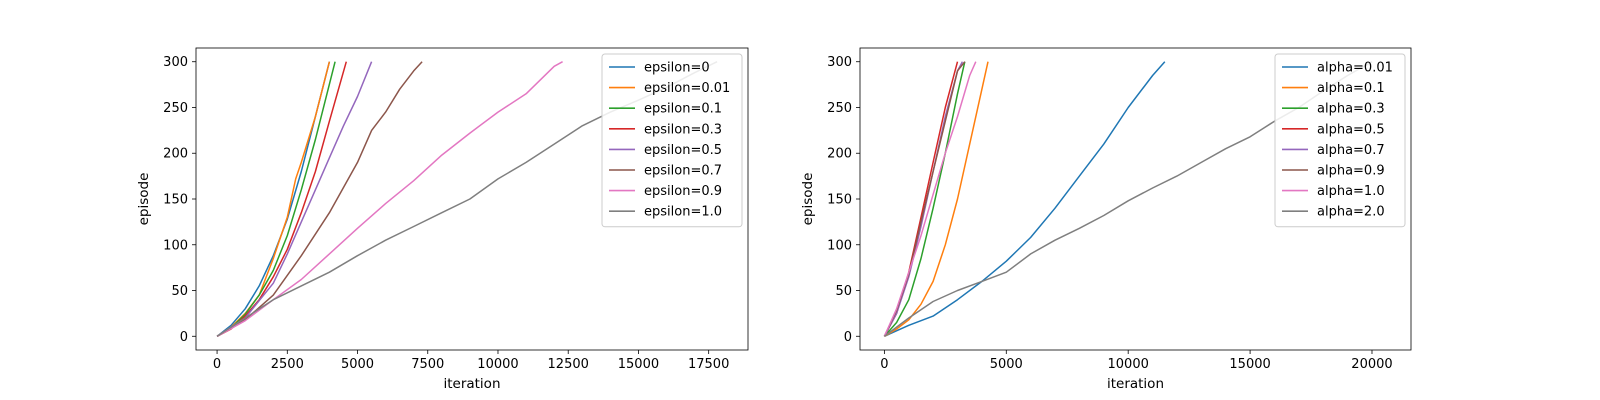 The image size is (1600, 400). Describe the element at coordinates (1355, 68) in the screenshot. I see `legend-label: alpha=0.01` at that location.